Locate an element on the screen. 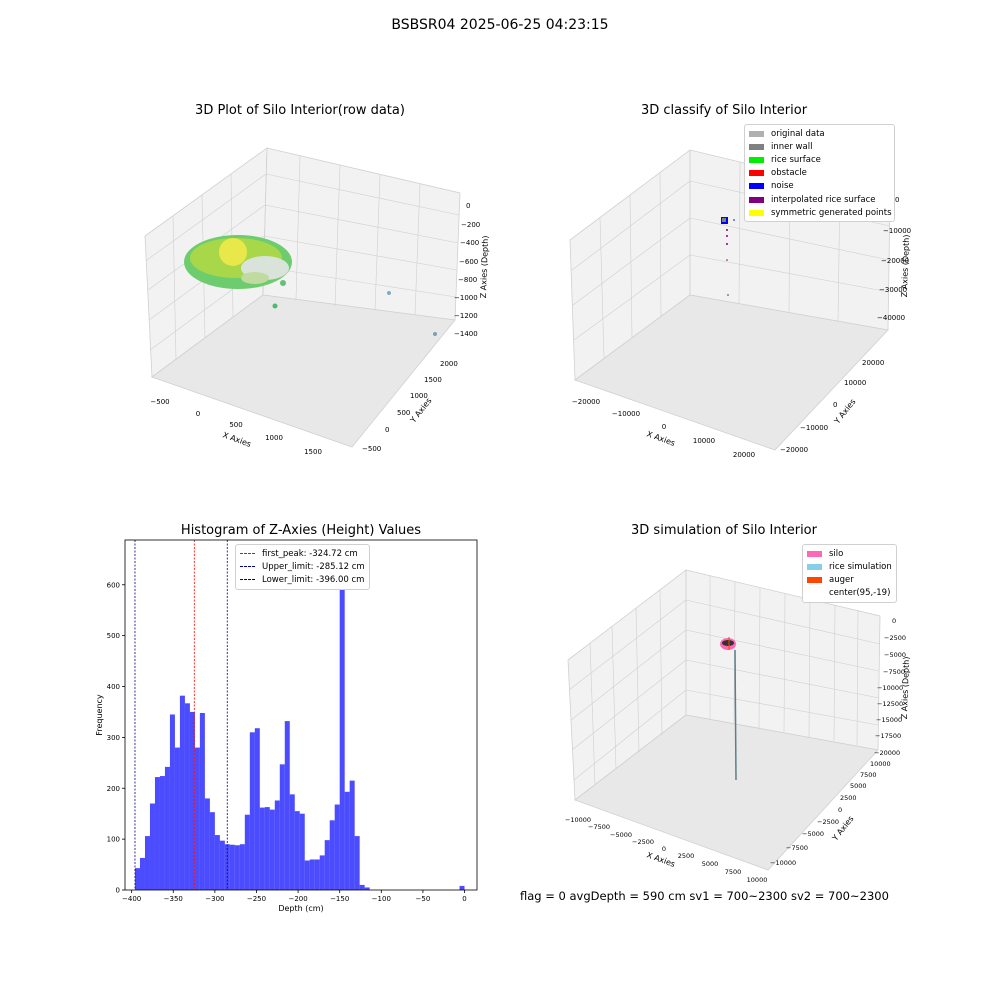 This screenshot has width=1000, height=1000. classify-ytick-4: 20000 is located at coordinates (873, 363).